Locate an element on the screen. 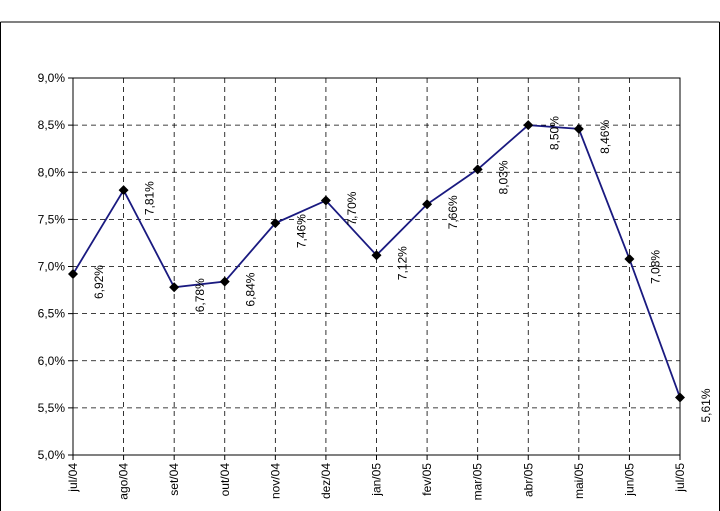  y-tick-label: 6,0% is located at coordinates (52, 361).